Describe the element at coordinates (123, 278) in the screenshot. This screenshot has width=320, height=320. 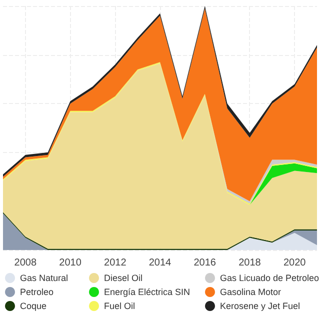
I see `legend-label: Diesel Oil` at that location.